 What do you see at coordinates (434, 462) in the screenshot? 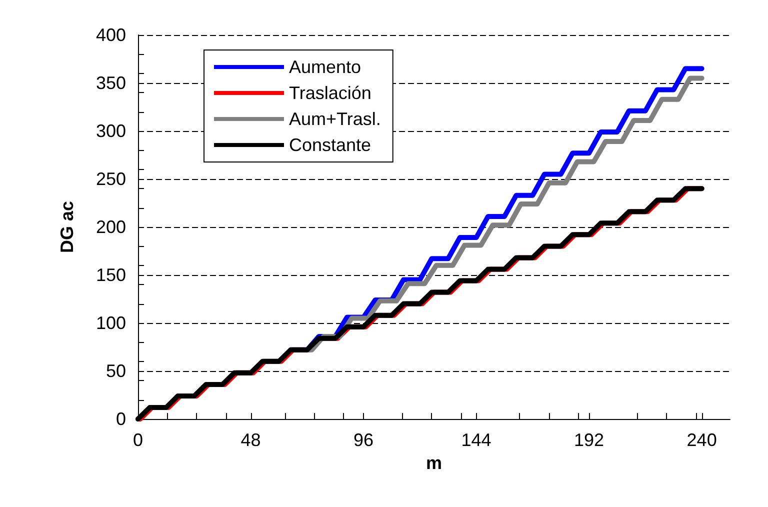
I see `x-axis-title: m` at bounding box center [434, 462].